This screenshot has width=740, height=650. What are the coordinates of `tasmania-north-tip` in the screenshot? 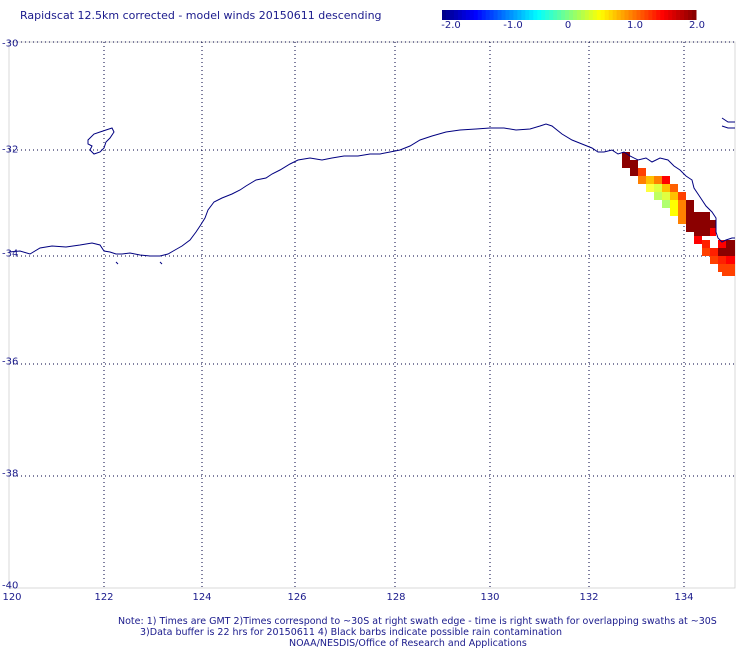 It's located at (728, 123).